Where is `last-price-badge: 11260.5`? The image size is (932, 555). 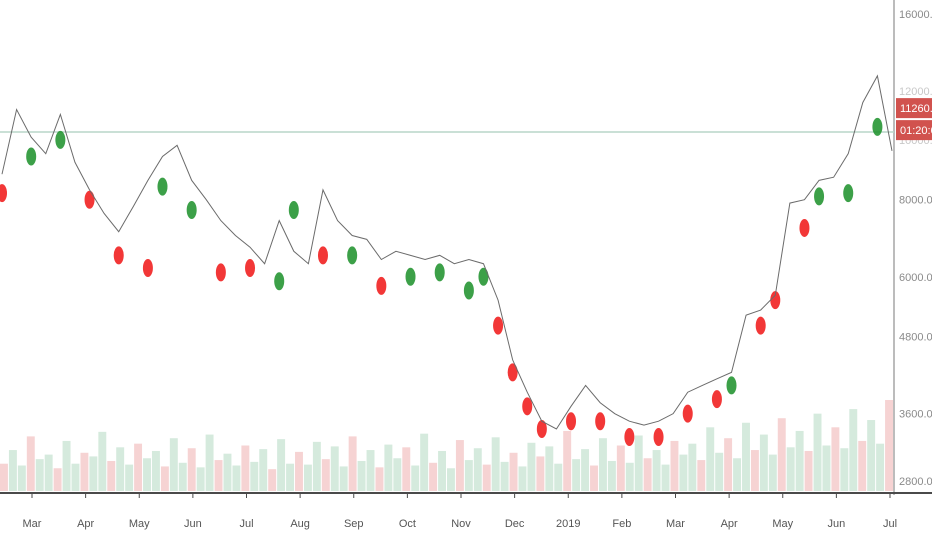
last-price-badge: 11260.5 is located at coordinates (914, 108).